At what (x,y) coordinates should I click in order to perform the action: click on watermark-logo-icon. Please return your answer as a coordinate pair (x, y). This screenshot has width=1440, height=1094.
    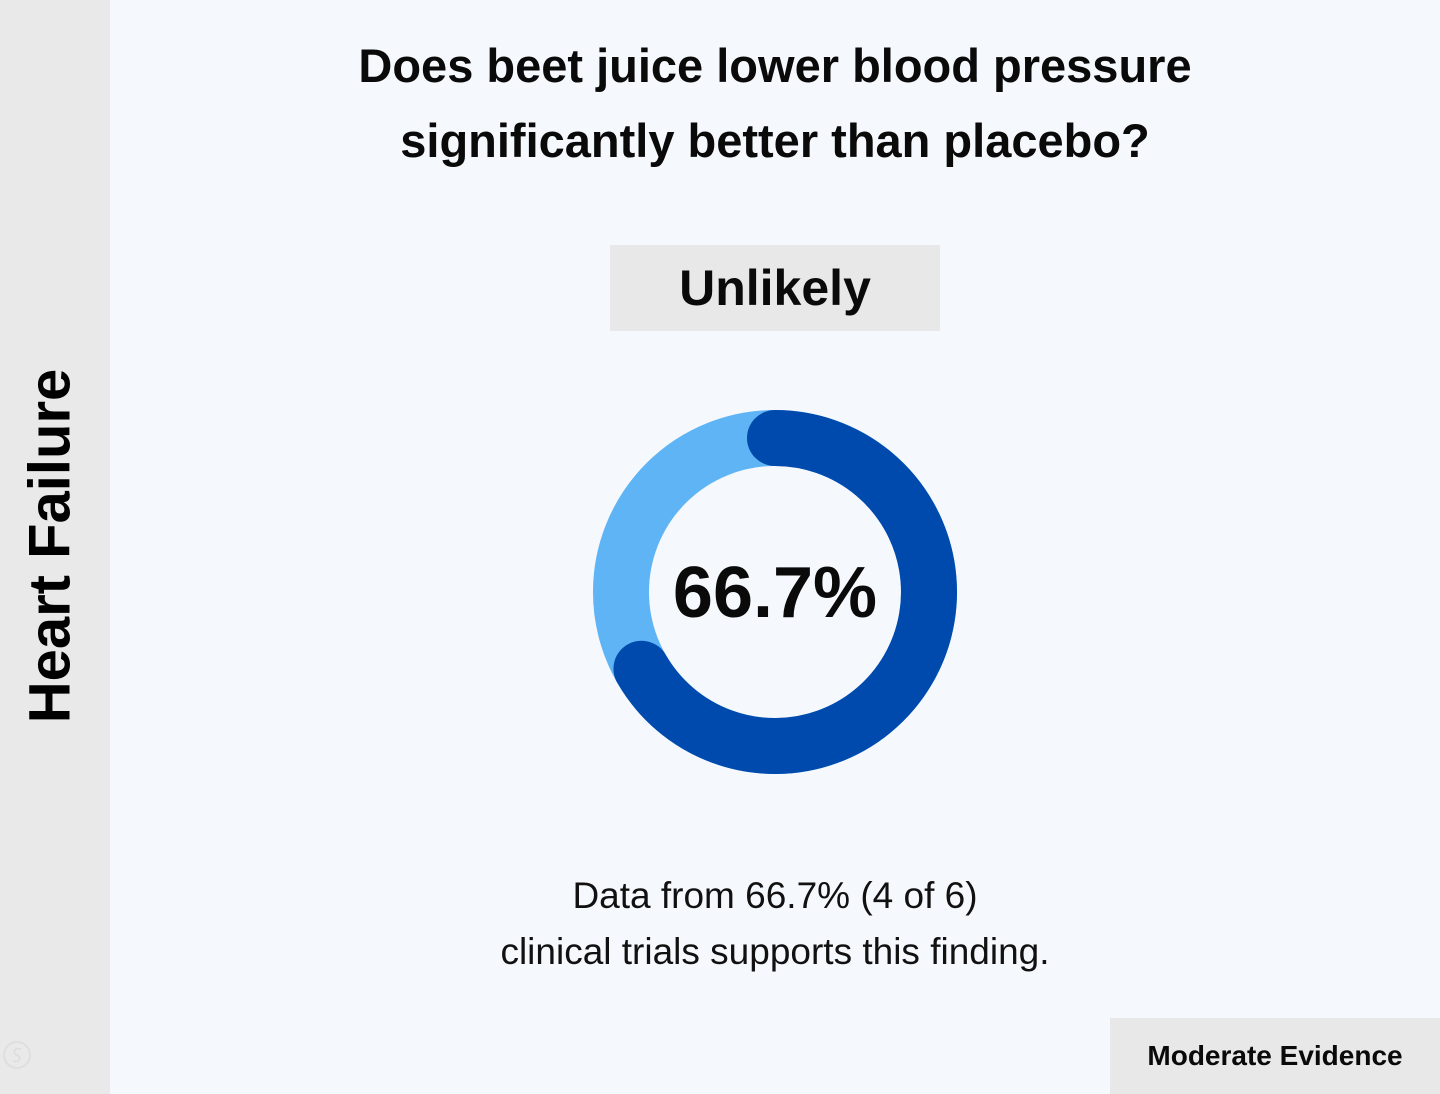
    Looking at the image, I should click on (17, 1055).